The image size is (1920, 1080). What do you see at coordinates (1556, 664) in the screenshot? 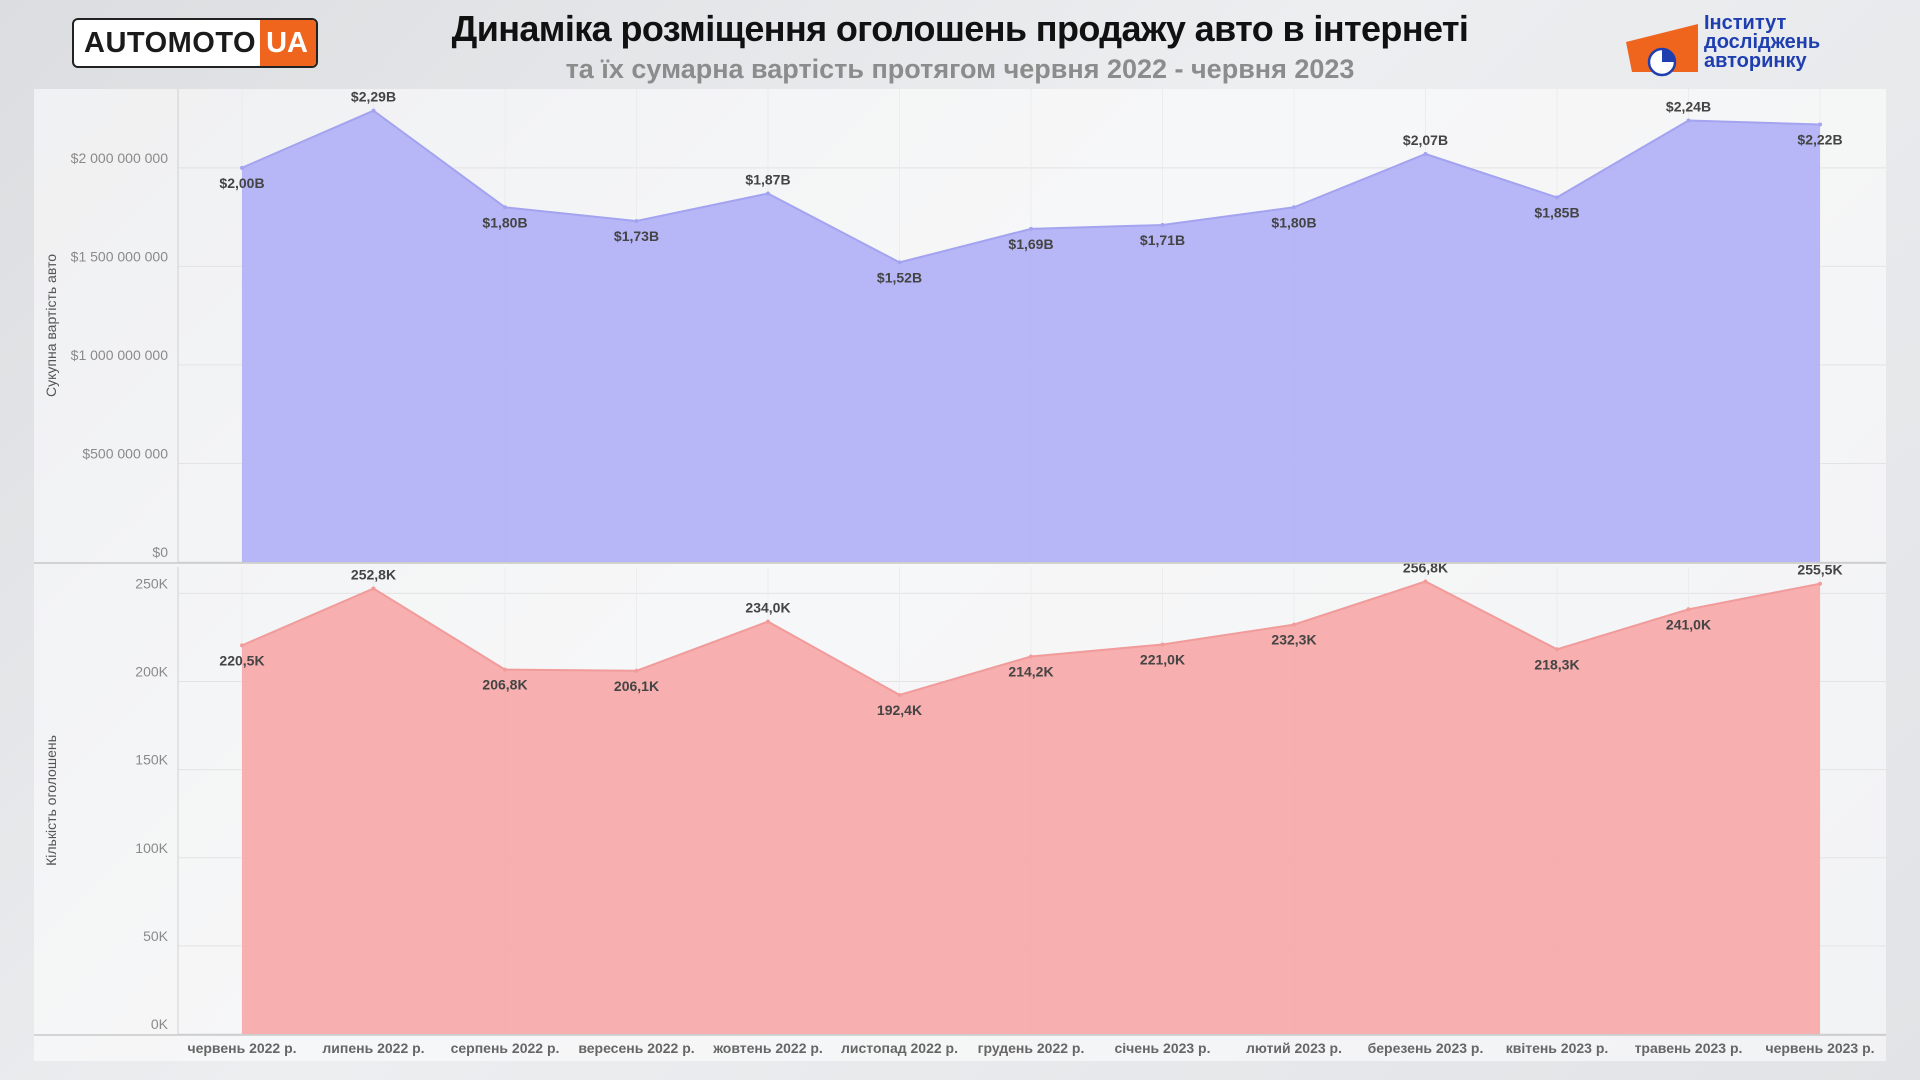
I see `count-data-label: 218,3K` at bounding box center [1556, 664].